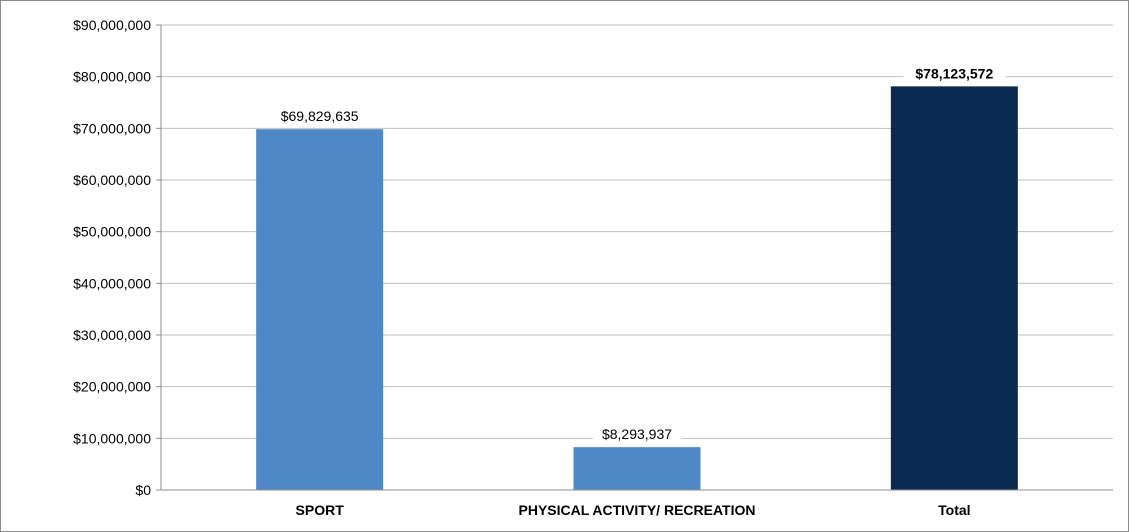 Image resolution: width=1129 pixels, height=532 pixels. Describe the element at coordinates (112, 335) in the screenshot. I see `y-tick-label: $30,000,000` at that location.